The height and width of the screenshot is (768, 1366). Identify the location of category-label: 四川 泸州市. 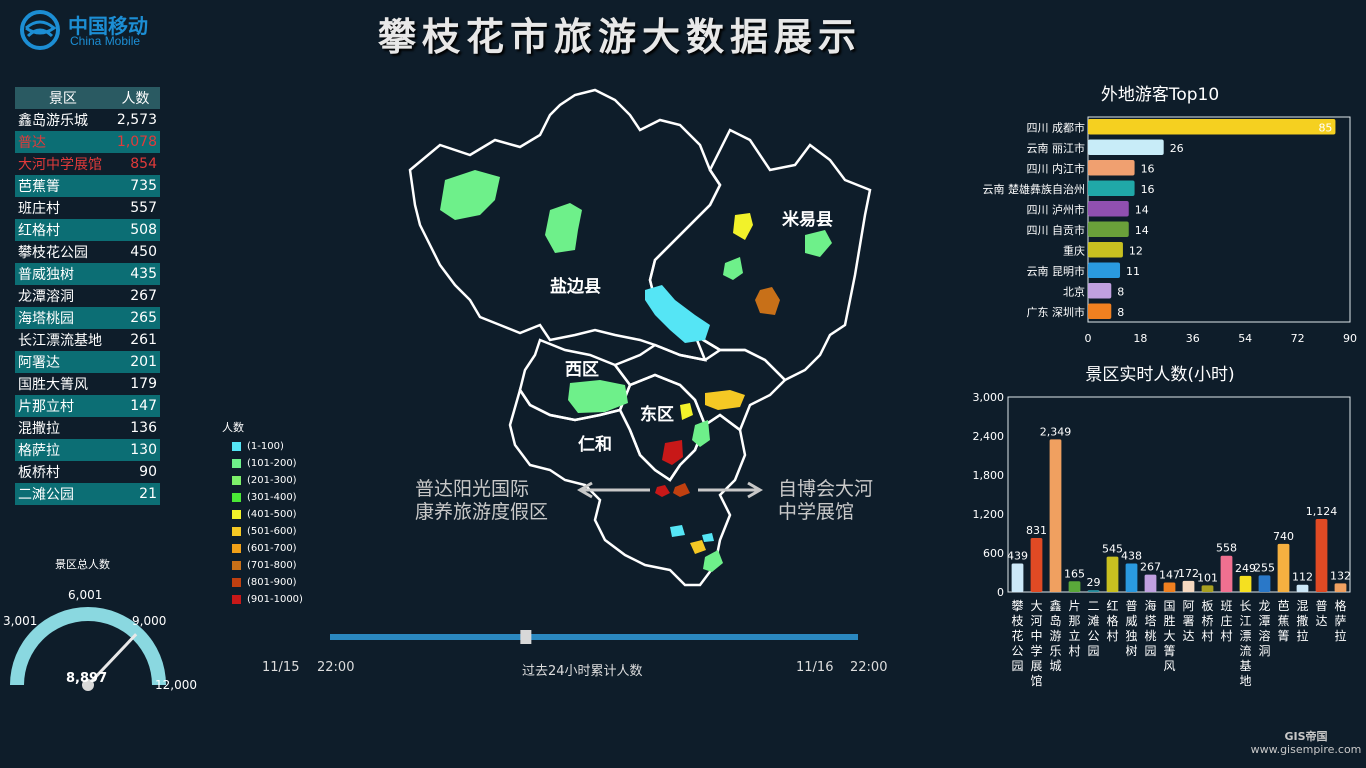
(1056, 209).